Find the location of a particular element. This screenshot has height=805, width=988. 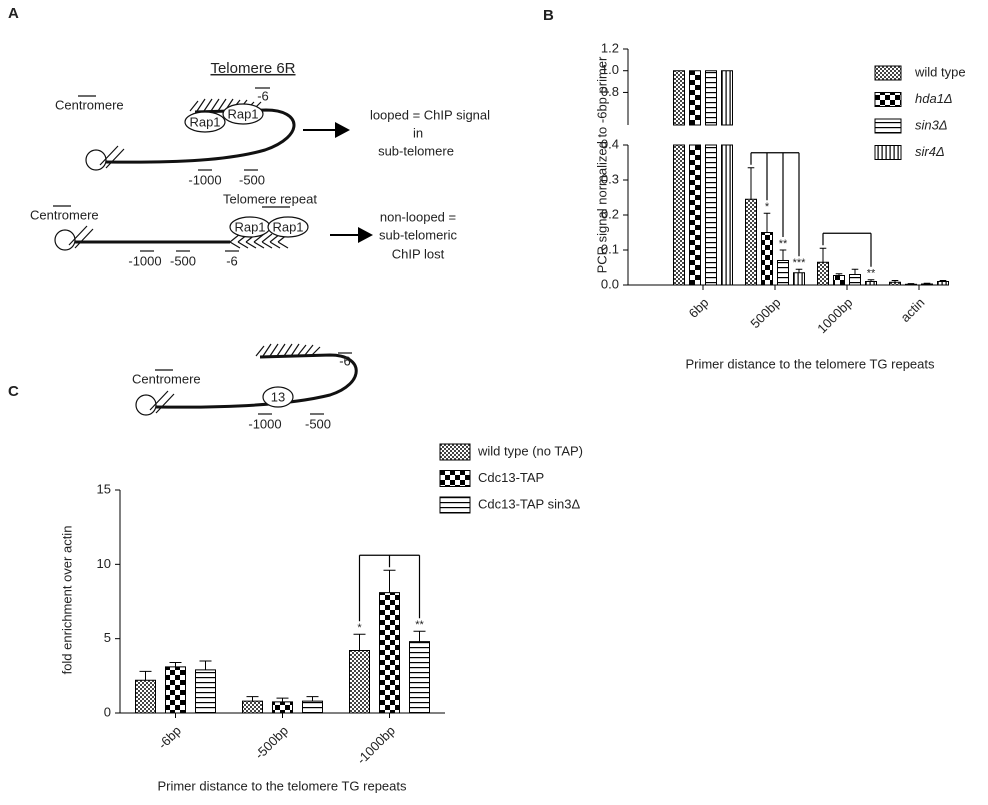

repeats is located at coordinates (288, 350).